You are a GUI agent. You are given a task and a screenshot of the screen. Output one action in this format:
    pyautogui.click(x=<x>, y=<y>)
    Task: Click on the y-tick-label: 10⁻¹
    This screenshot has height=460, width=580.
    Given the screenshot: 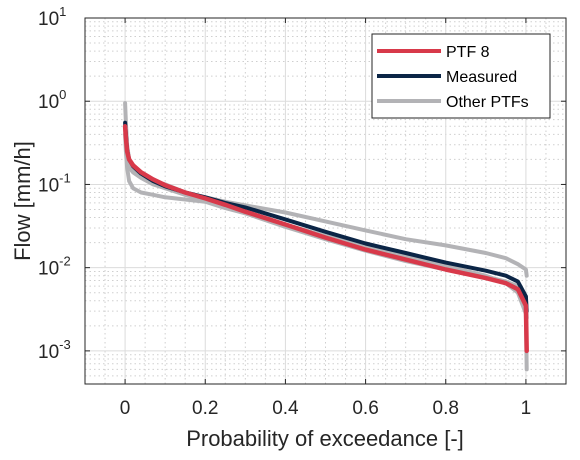 What is the action you would take?
    pyautogui.click(x=54, y=183)
    